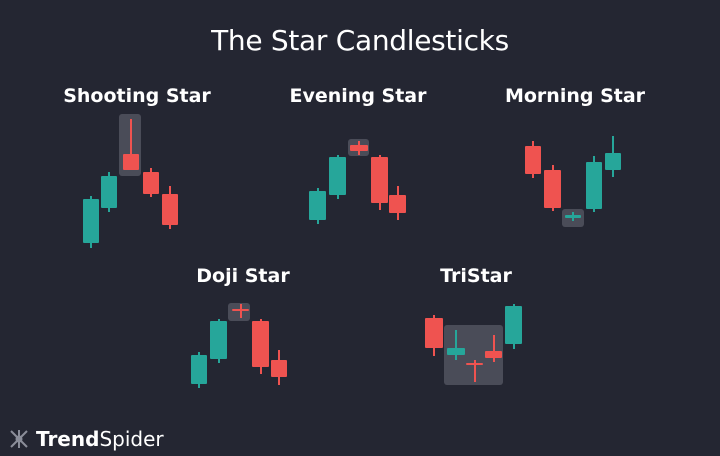 The height and width of the screenshot is (456, 720). What do you see at coordinates (575, 96) in the screenshot?
I see `pattern-label-morning-star: Morning Star` at bounding box center [575, 96].